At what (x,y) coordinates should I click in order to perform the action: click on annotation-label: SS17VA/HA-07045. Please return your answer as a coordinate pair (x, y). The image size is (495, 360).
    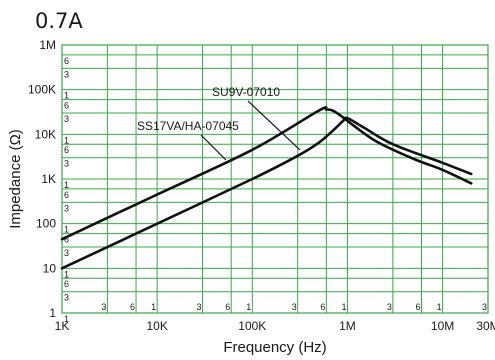
    Looking at the image, I should click on (188, 126).